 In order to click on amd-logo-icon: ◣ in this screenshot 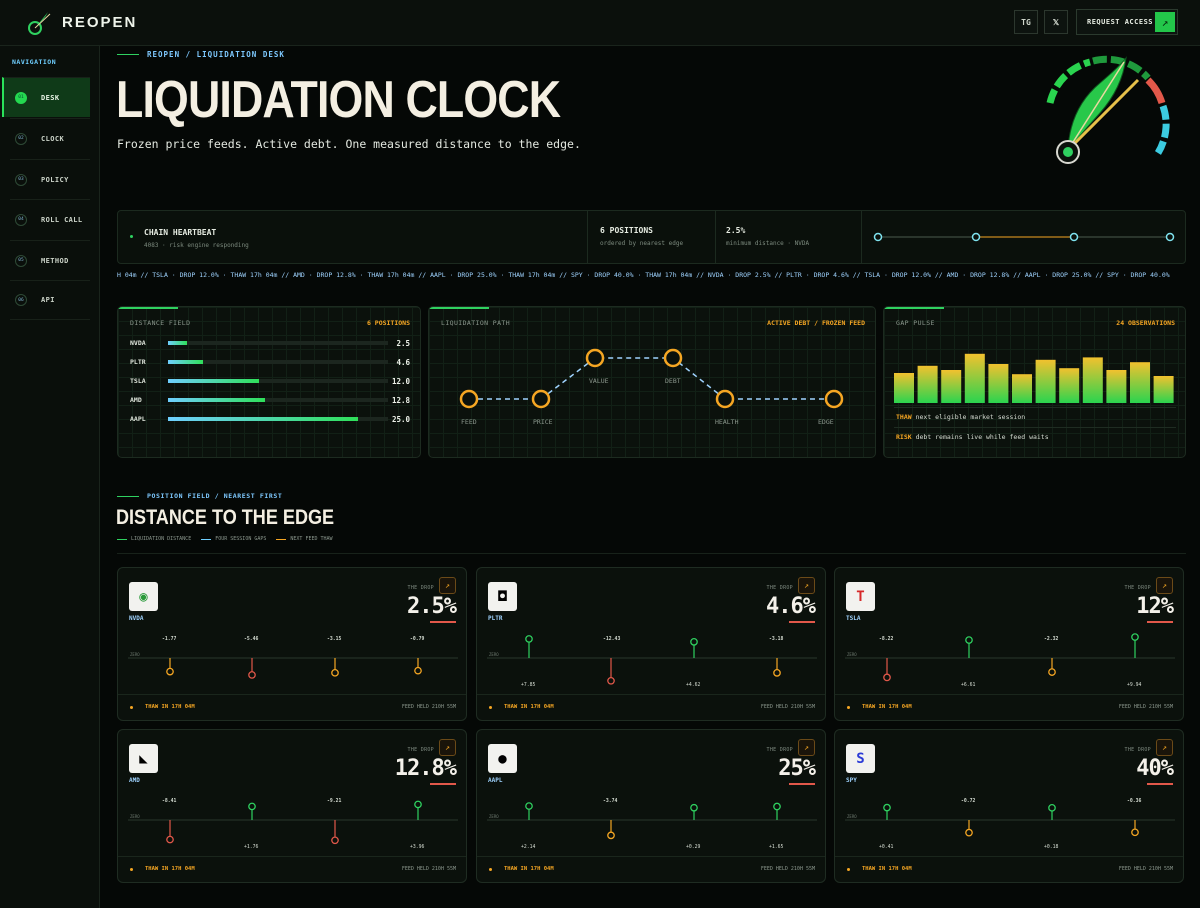, I will do `click(143, 758)`.